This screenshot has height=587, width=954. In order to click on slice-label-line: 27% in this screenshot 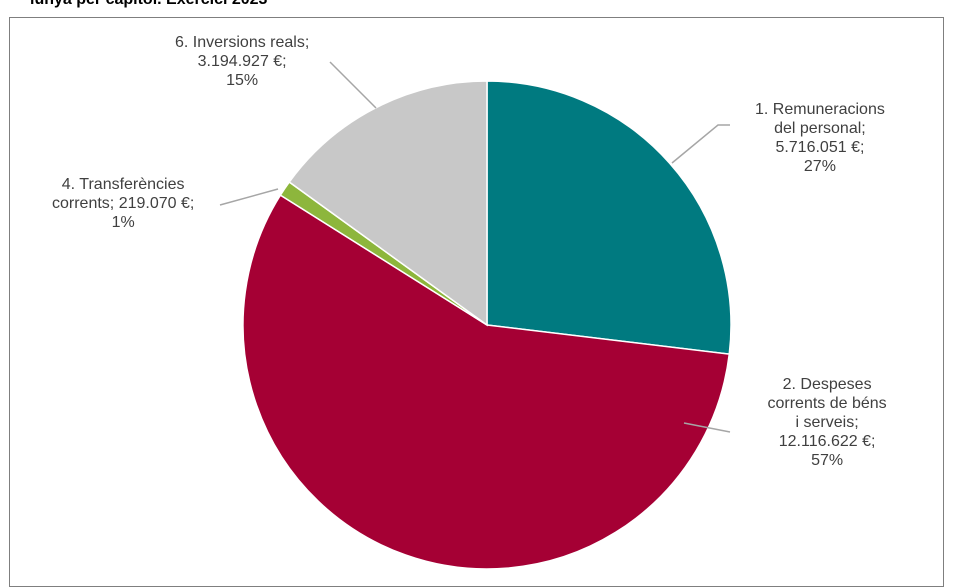, I will do `click(819, 166)`.